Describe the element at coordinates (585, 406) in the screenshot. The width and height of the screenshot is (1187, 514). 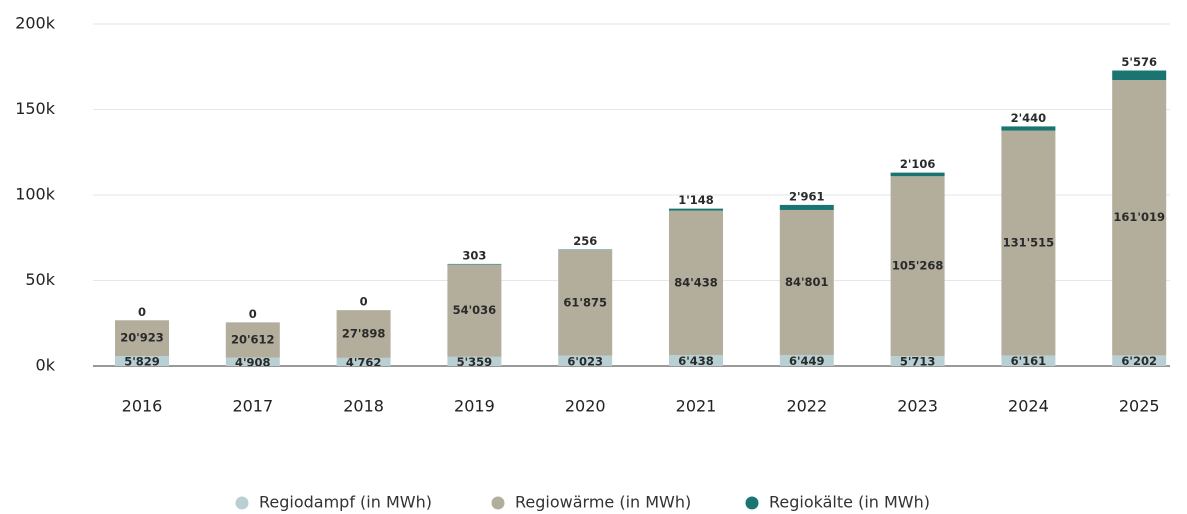
I see `x-tick-label: 2020` at that location.